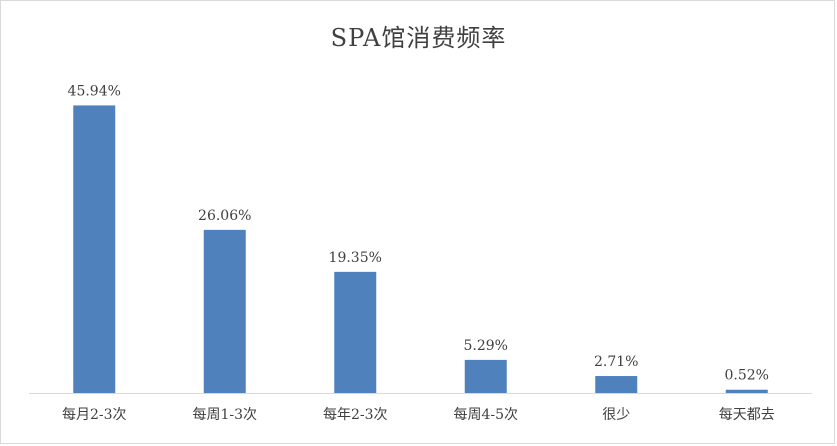 This screenshot has height=446, width=837. Describe the element at coordinates (94, 415) in the screenshot. I see `category-label-0: 每月2-3次` at that location.